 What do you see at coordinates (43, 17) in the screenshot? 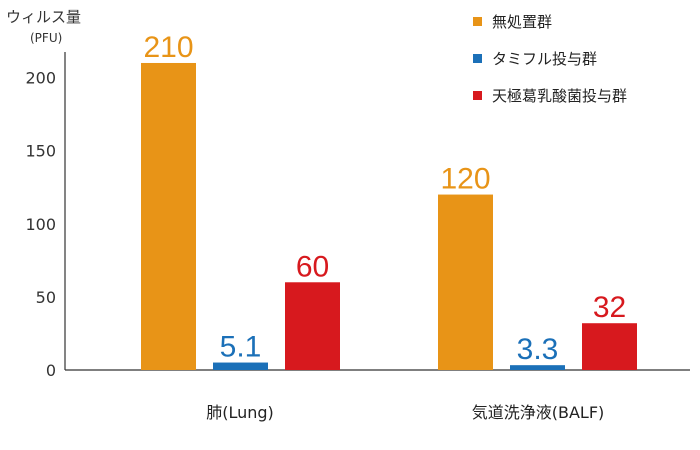
I see `y-axis-label: ウィルス量` at bounding box center [43, 17].